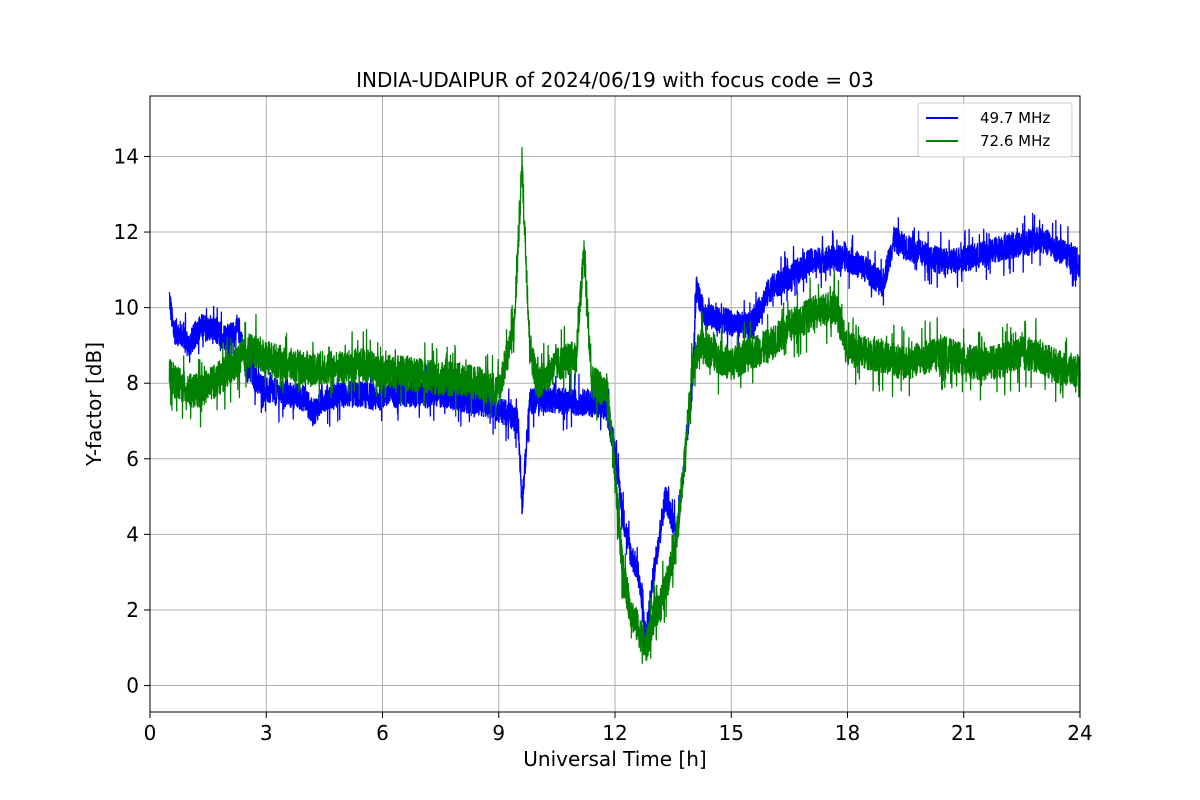 The width and height of the screenshot is (1200, 800). I want to click on x-tick-label: 21, so click(963, 733).